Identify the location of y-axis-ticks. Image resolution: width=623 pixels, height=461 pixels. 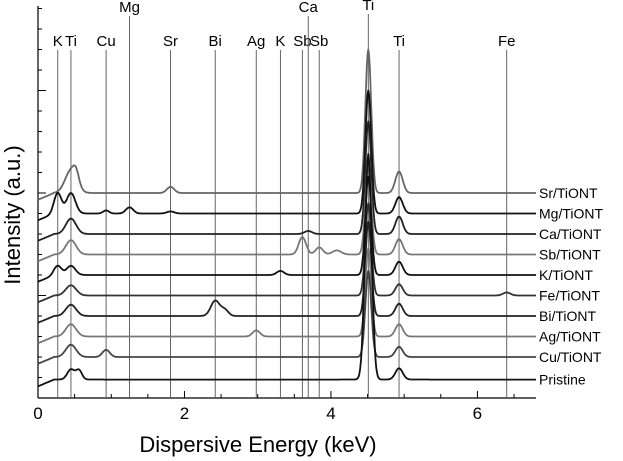
(42, 203).